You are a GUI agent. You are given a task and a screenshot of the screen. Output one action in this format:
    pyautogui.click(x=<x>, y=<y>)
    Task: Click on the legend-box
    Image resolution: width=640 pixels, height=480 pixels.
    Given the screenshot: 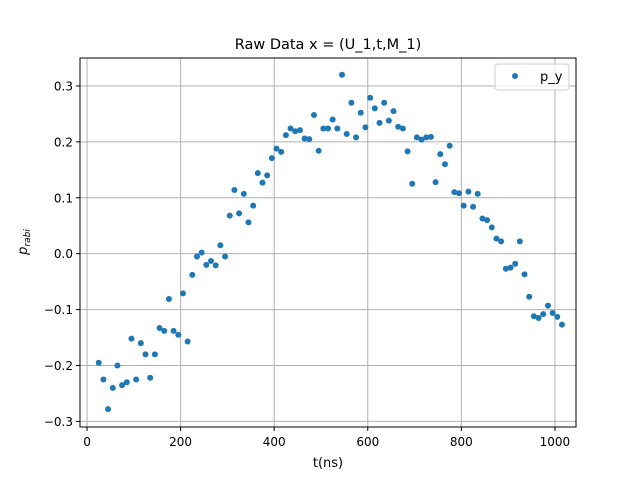 What is the action you would take?
    pyautogui.click(x=532, y=77)
    